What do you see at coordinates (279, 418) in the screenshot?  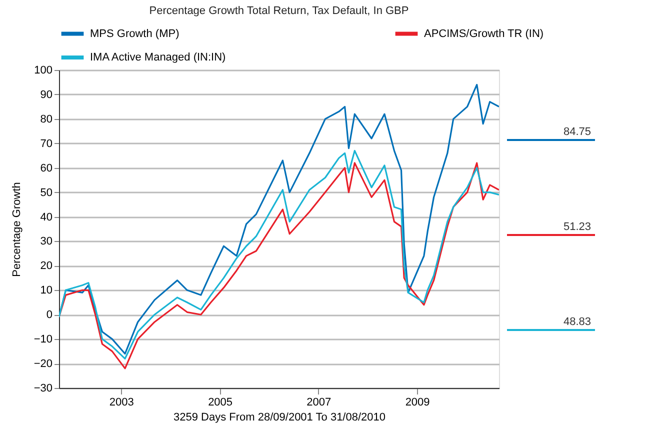 I see `x-axis-title: 3259 Days From 28/09/2001 To 31/08/2010` at bounding box center [279, 418].